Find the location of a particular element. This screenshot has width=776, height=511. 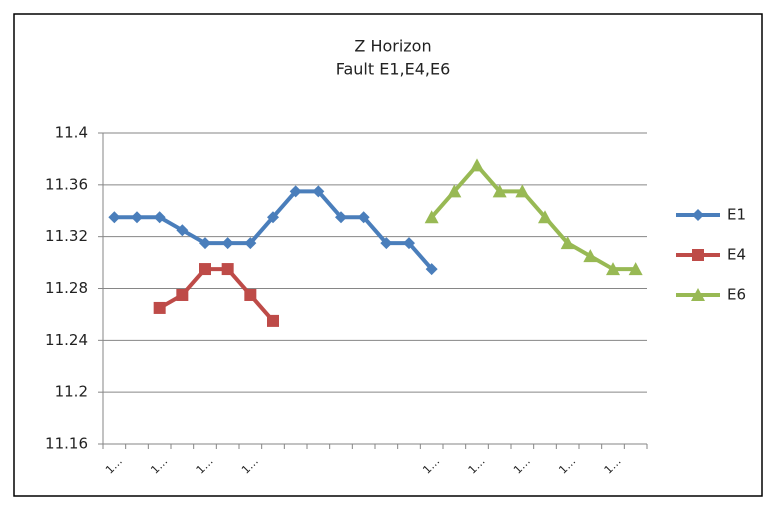

chart-subtitle: Fault E1,E4,E6 is located at coordinates (393, 69).